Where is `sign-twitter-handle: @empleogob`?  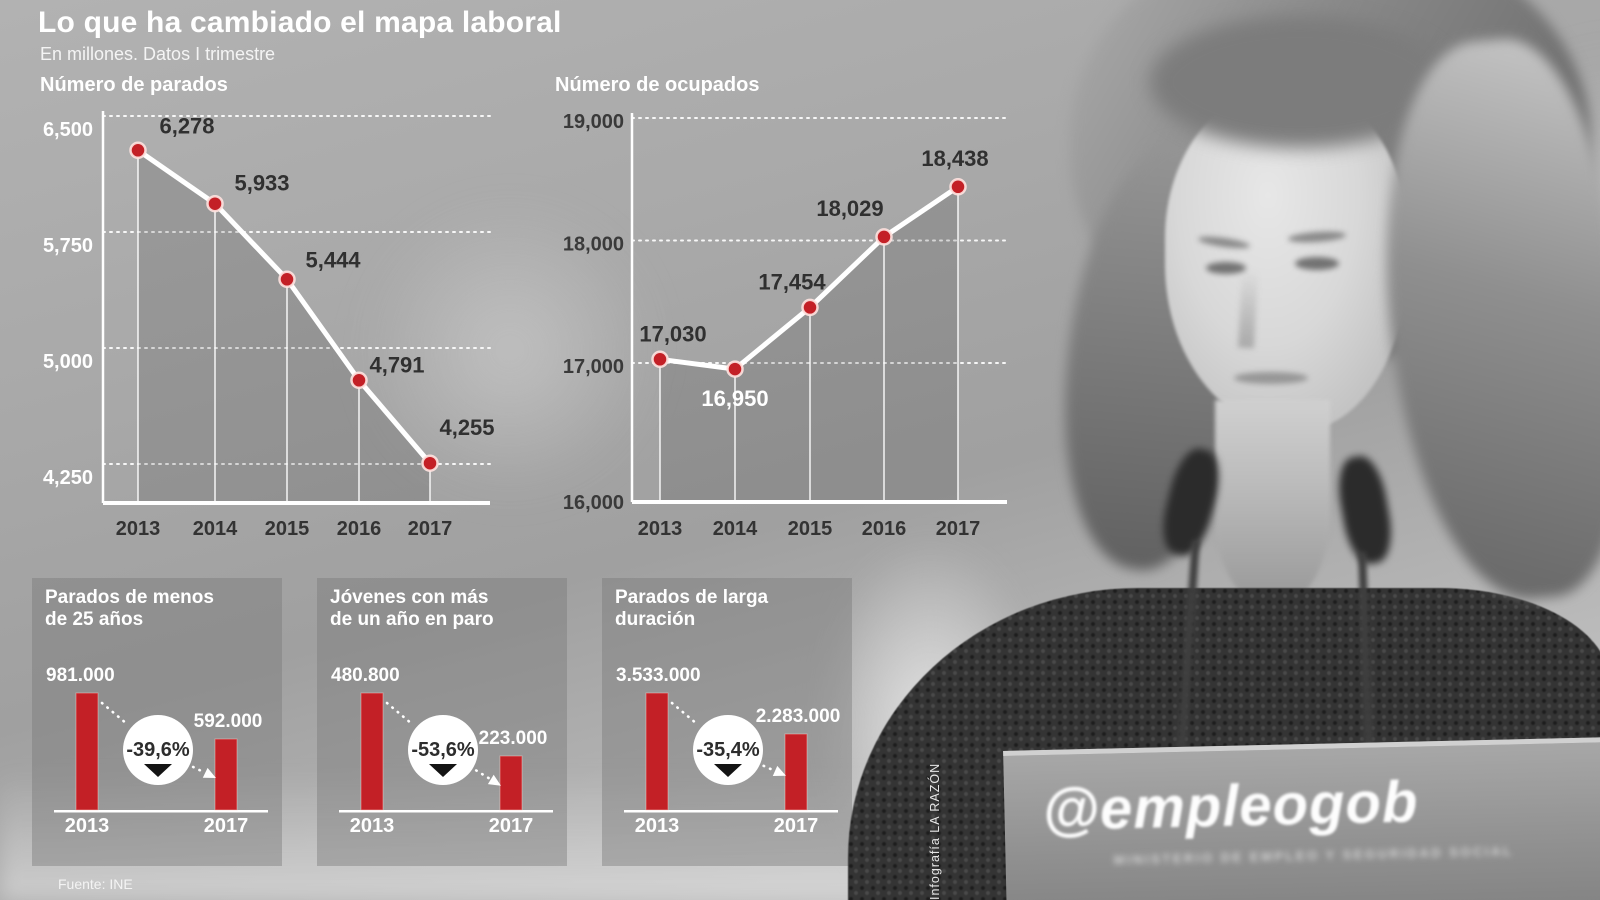
sign-twitter-handle: @empleogob is located at coordinates (1230, 806).